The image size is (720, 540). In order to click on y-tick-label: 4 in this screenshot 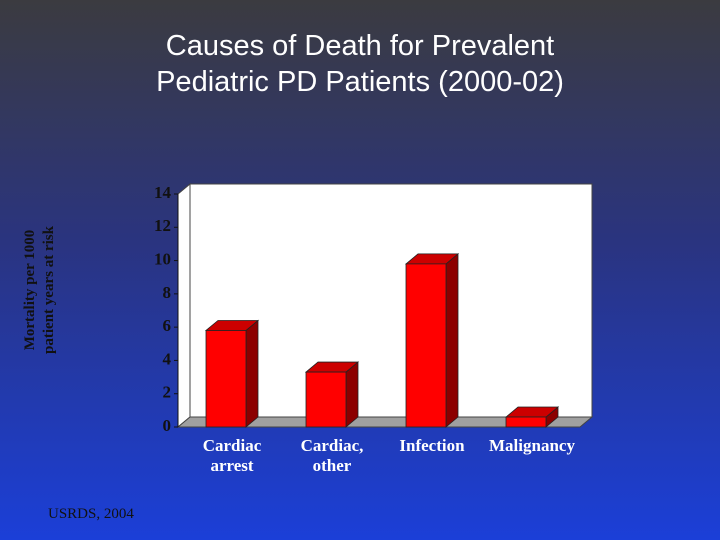, I will do `click(167, 358)`.